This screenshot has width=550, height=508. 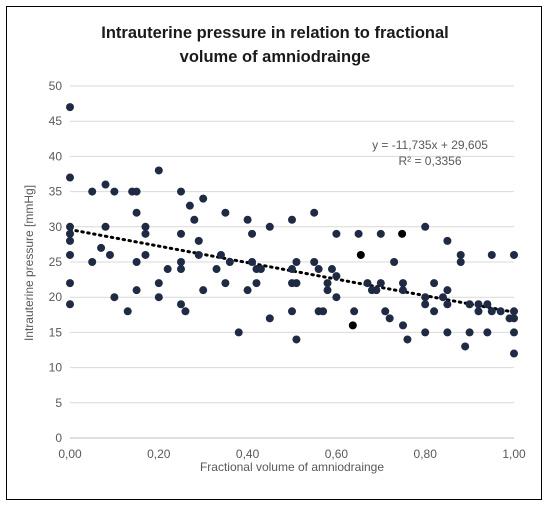 What do you see at coordinates (292, 467) in the screenshot?
I see `x-axis-label: Fractional volume of amniodrainge` at bounding box center [292, 467].